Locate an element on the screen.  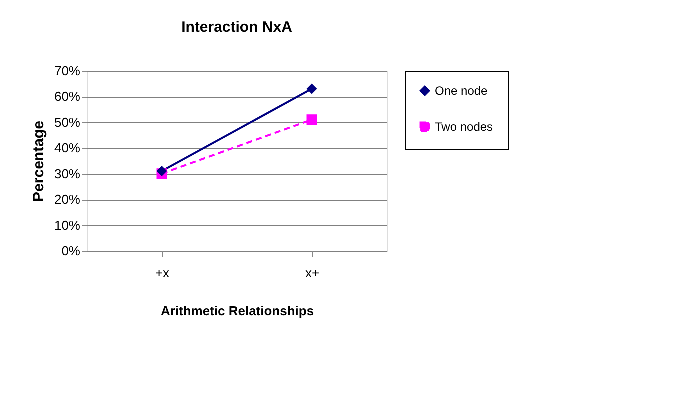
y-tick-label: 10% is located at coordinates (67, 225).